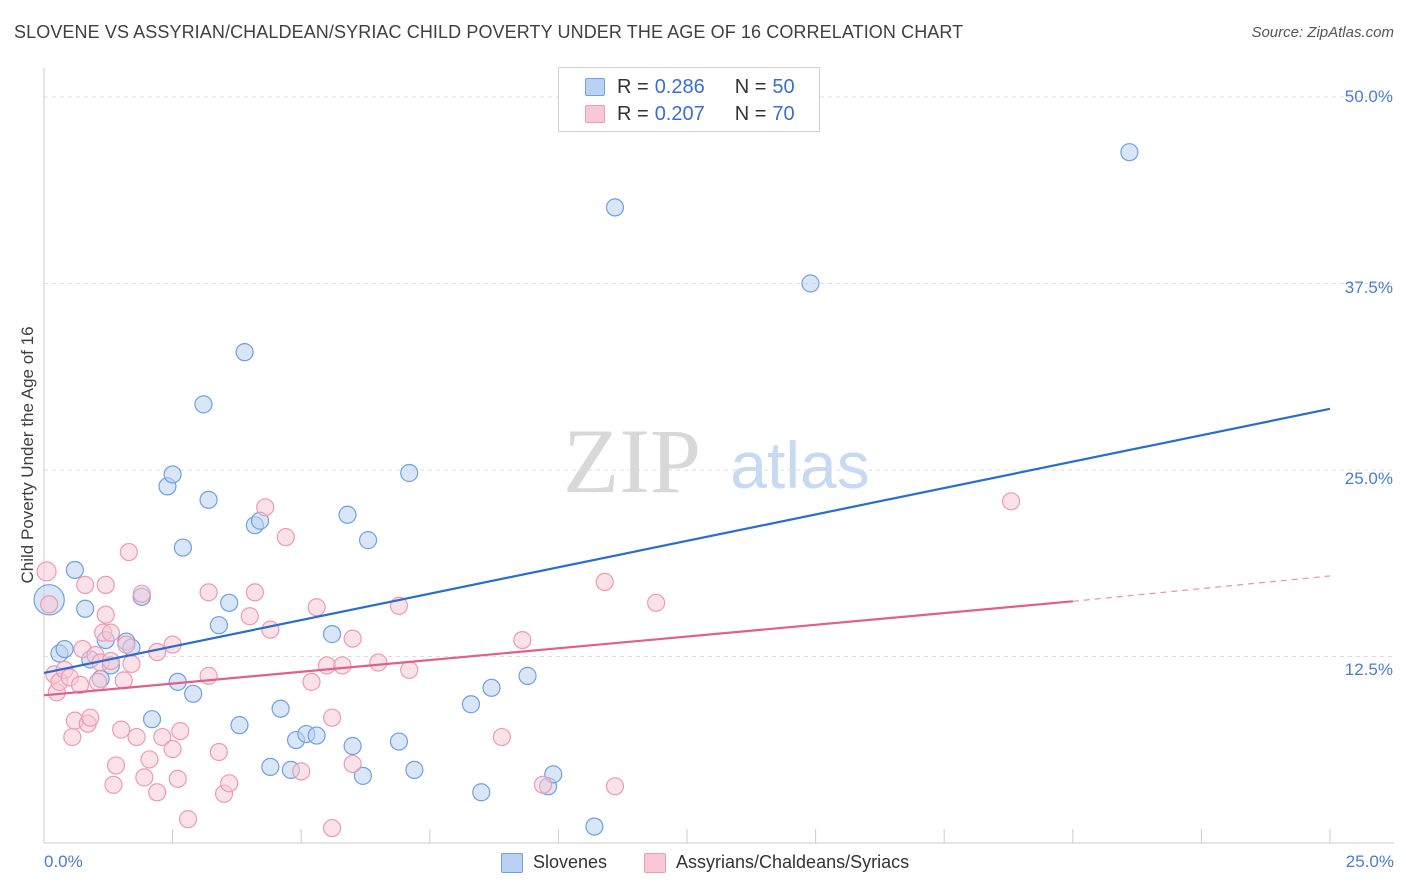 The image size is (1406, 892). I want to click on bottom-legend-label-slovenes: Slovenes, so click(570, 862).